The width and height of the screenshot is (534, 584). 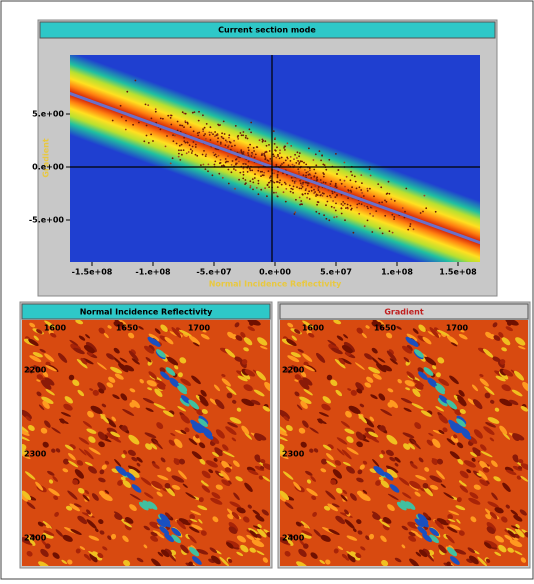 I want to click on y-tick-label: 2300, so click(x=293, y=454).